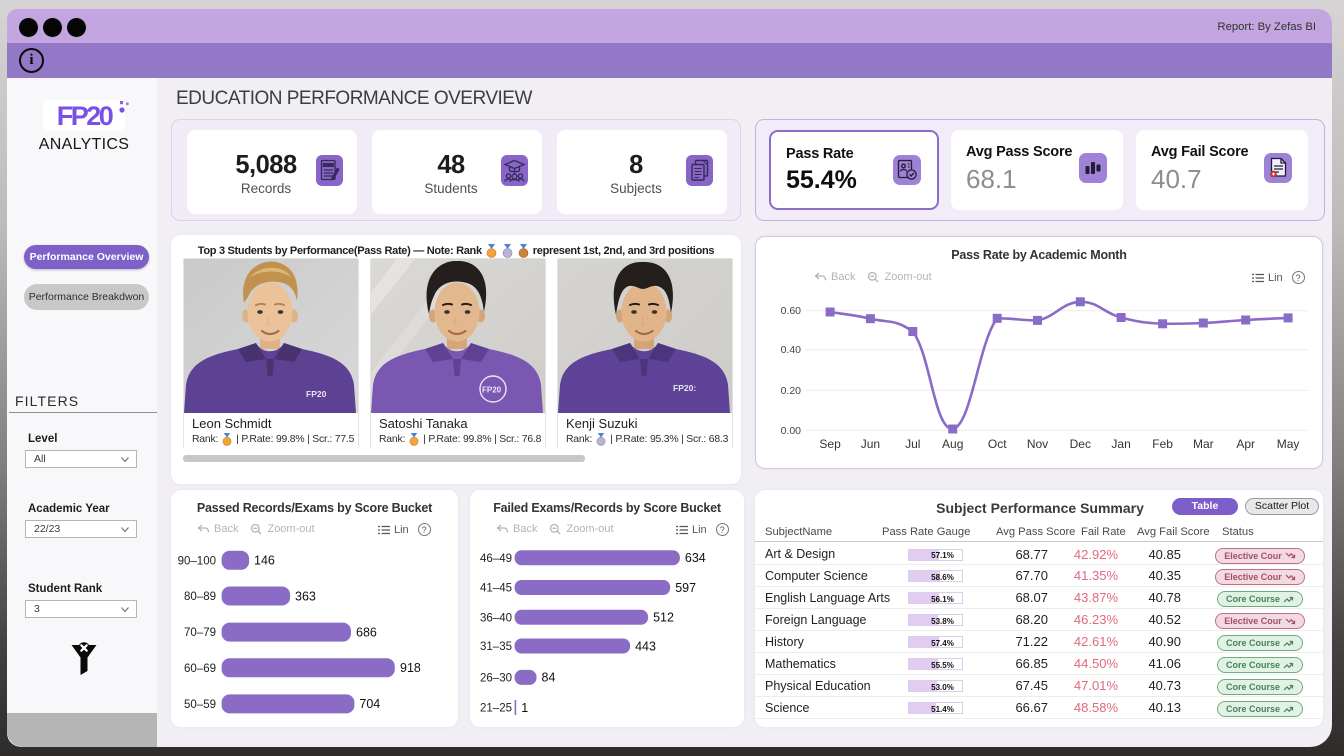 This screenshot has width=1344, height=756. Describe the element at coordinates (685, 588) in the screenshot. I see `svg-text: 597` at that location.